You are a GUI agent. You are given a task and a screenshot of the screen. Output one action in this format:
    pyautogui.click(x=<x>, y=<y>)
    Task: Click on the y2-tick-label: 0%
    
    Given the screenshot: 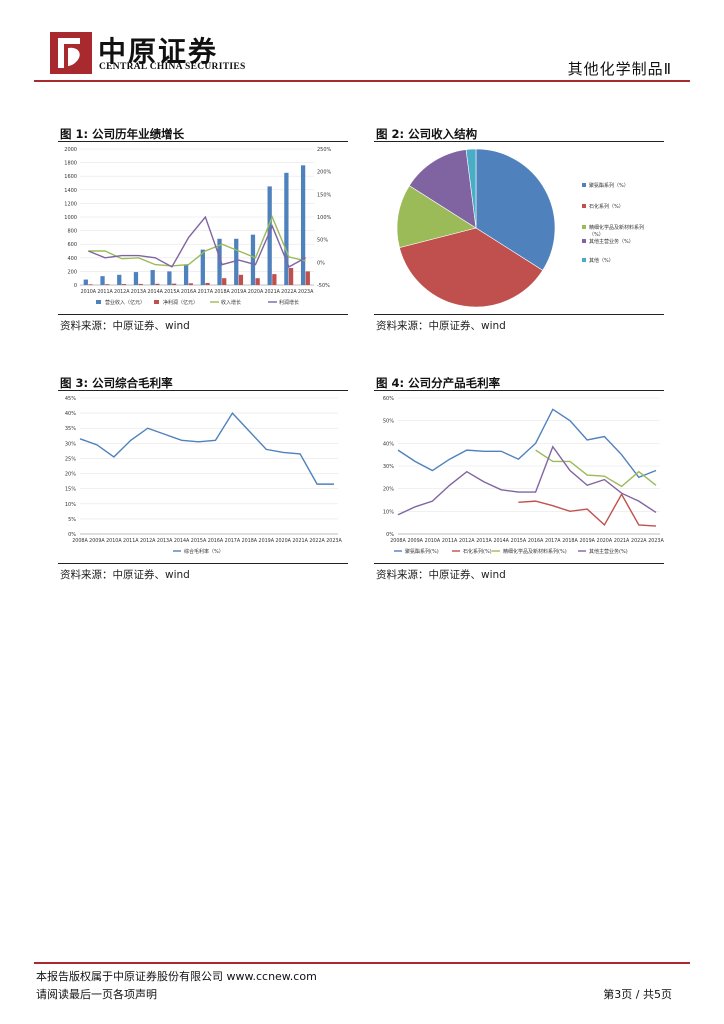 What is the action you would take?
    pyautogui.click(x=321, y=263)
    